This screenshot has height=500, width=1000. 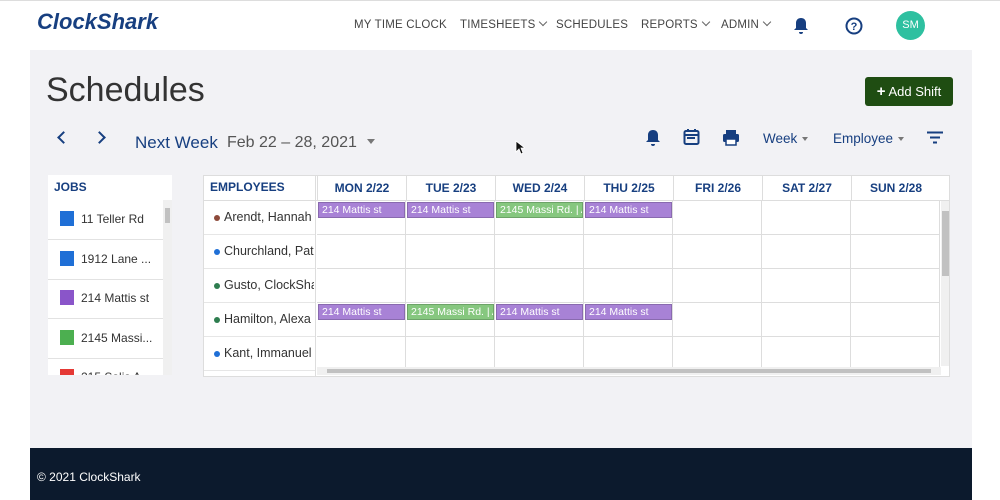 I want to click on nav-label: SCHEDULES, so click(x=592, y=25).